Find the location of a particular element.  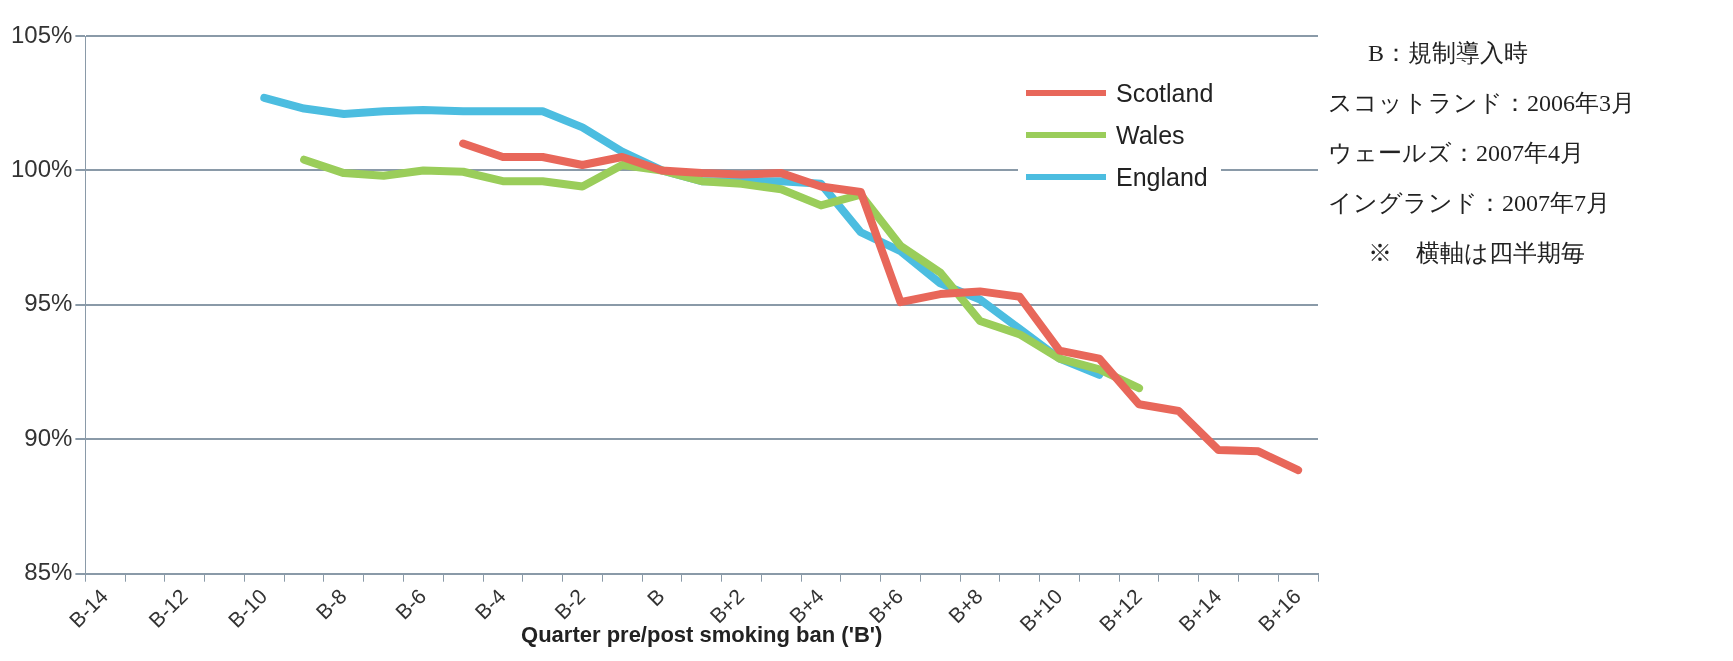

y-tick-label: 105% is located at coordinates (41, 34).